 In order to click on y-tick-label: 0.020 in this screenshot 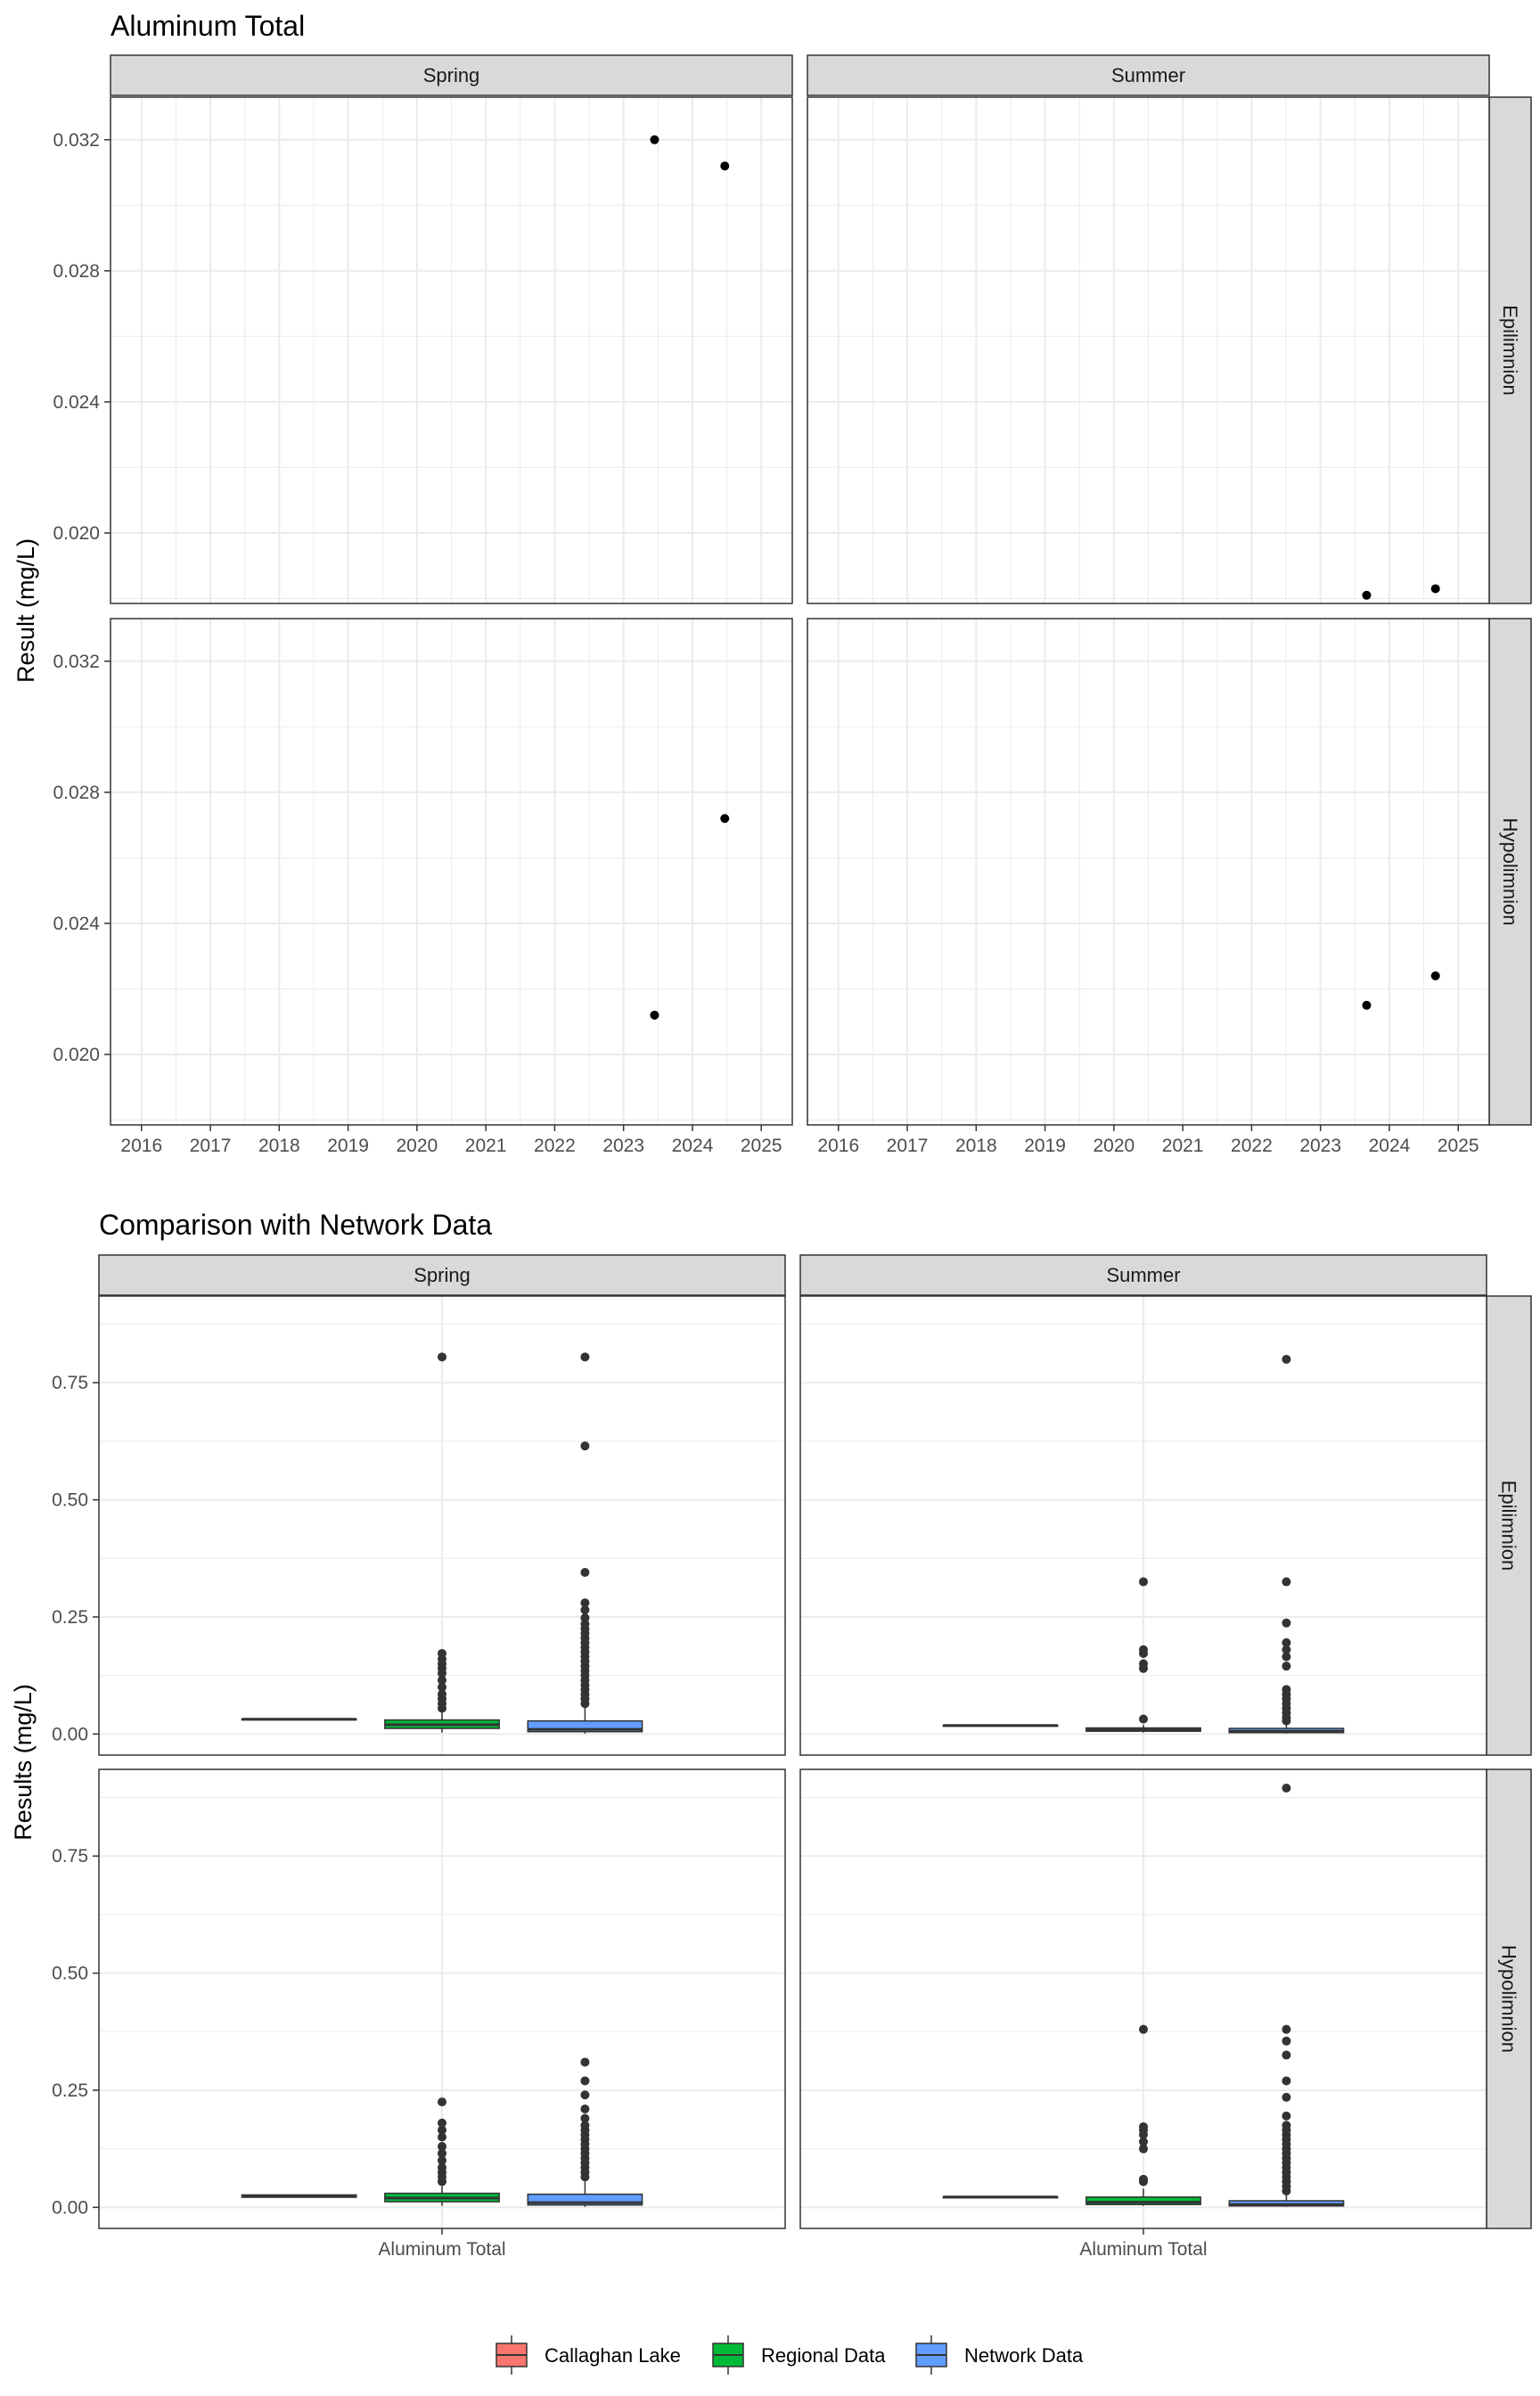, I will do `click(76, 1055)`.